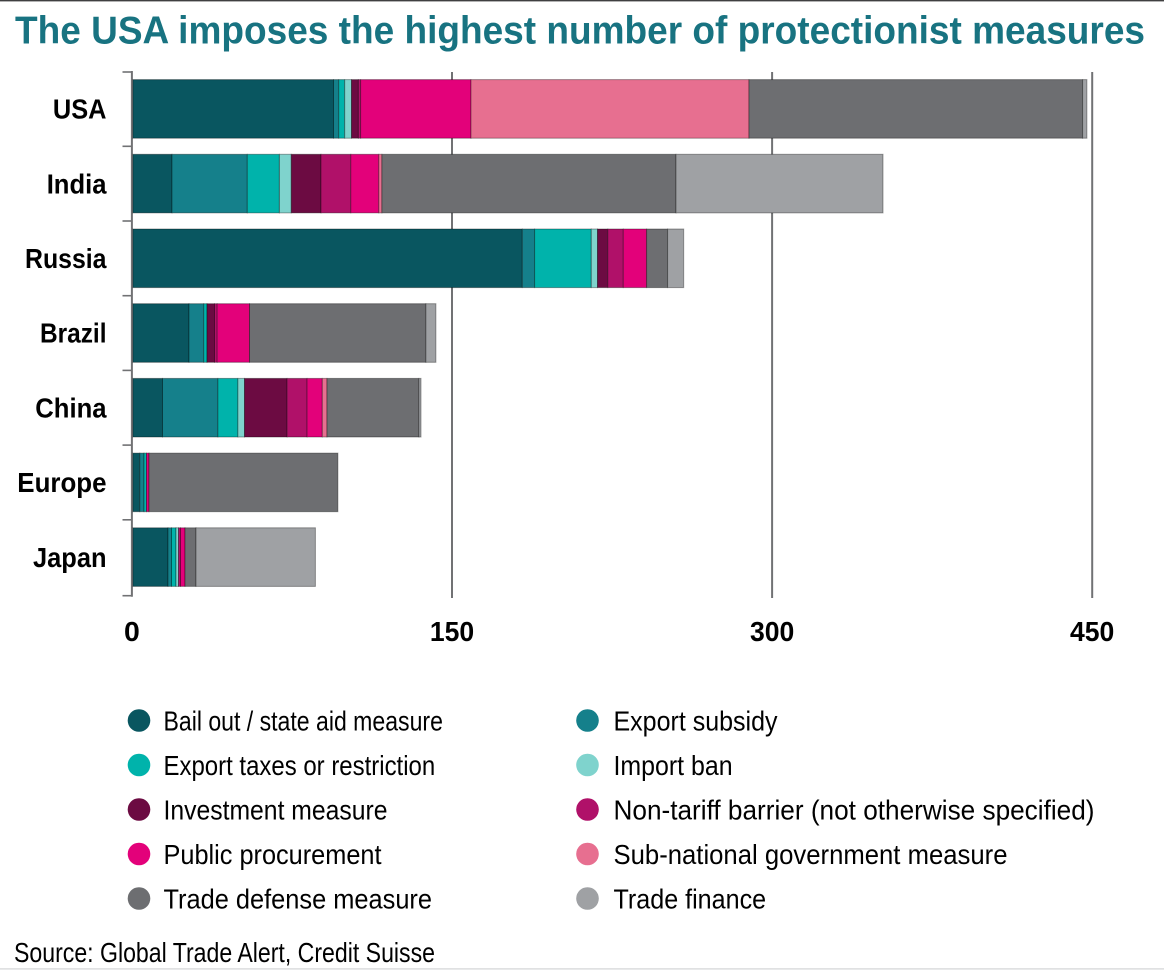 Image resolution: width=1164 pixels, height=972 pixels. I want to click on svg-text: 300, so click(772, 631).